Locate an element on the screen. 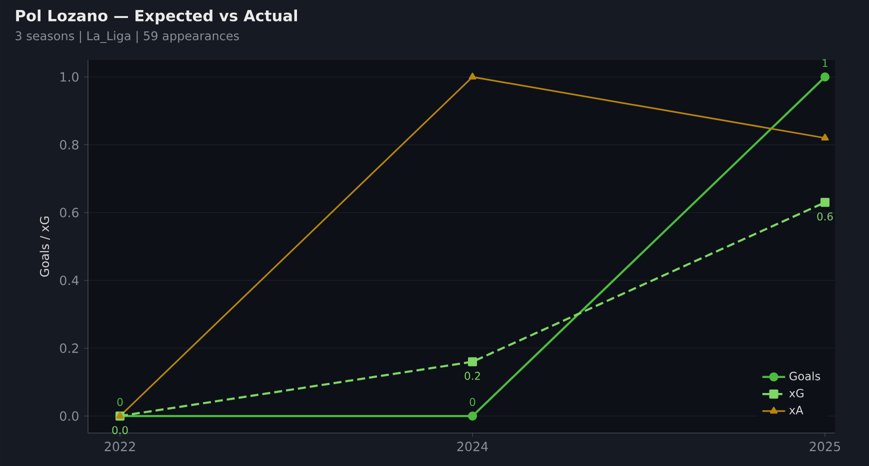  x-tick-label: 2024 is located at coordinates (472, 447).